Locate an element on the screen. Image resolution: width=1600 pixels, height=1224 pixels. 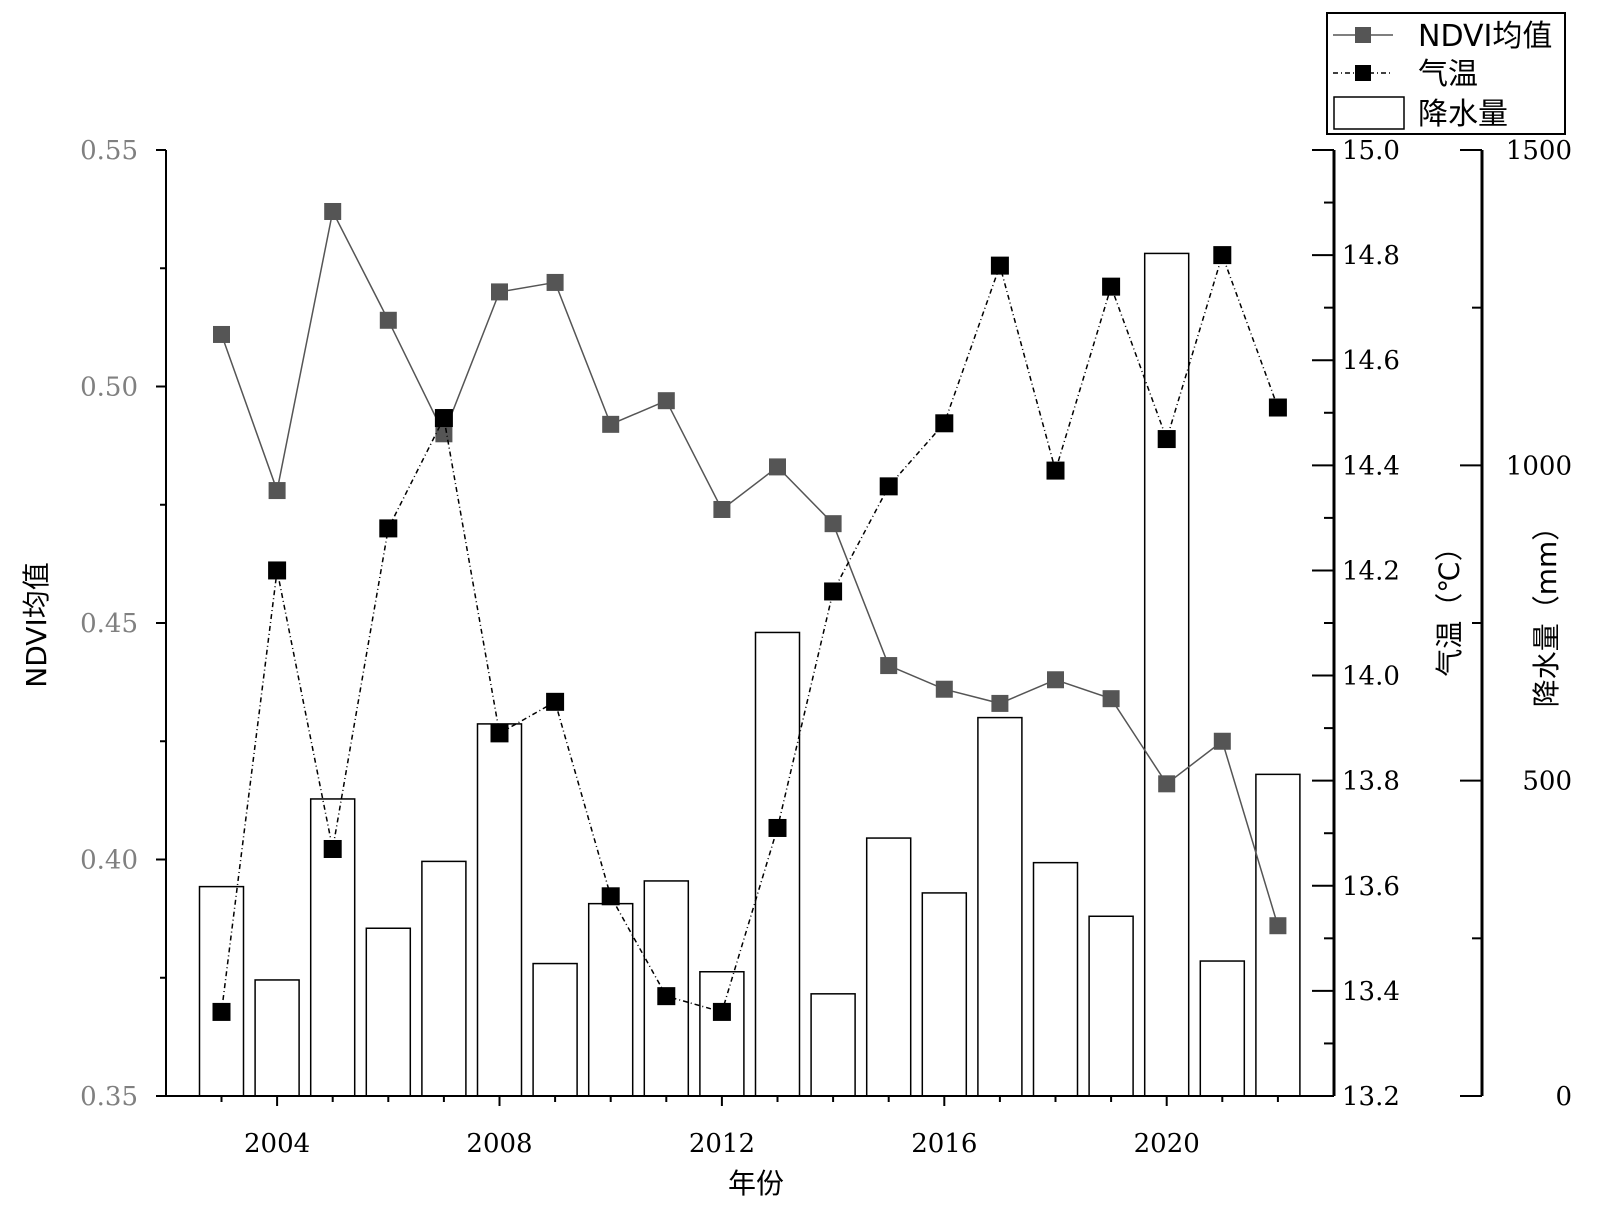
y-right1-tick-label: 13.2 is located at coordinates (1371, 1097).